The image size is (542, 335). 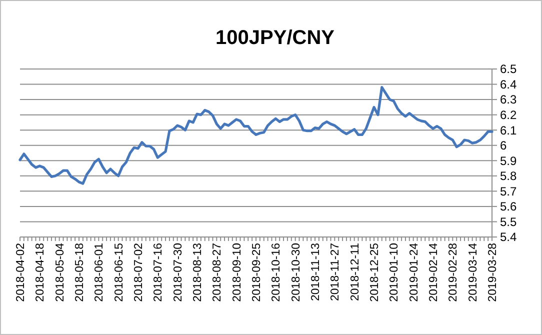 I want to click on x-tick-label: 2018-12-11, so click(x=355, y=272).